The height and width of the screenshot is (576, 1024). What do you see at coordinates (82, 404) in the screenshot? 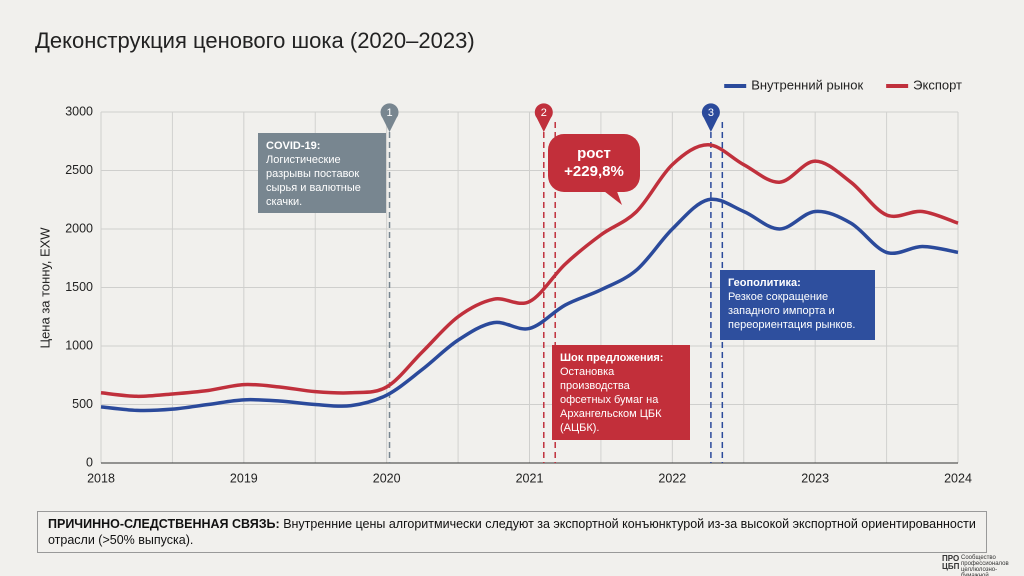
I see `y-tick-label: 500` at bounding box center [82, 404].